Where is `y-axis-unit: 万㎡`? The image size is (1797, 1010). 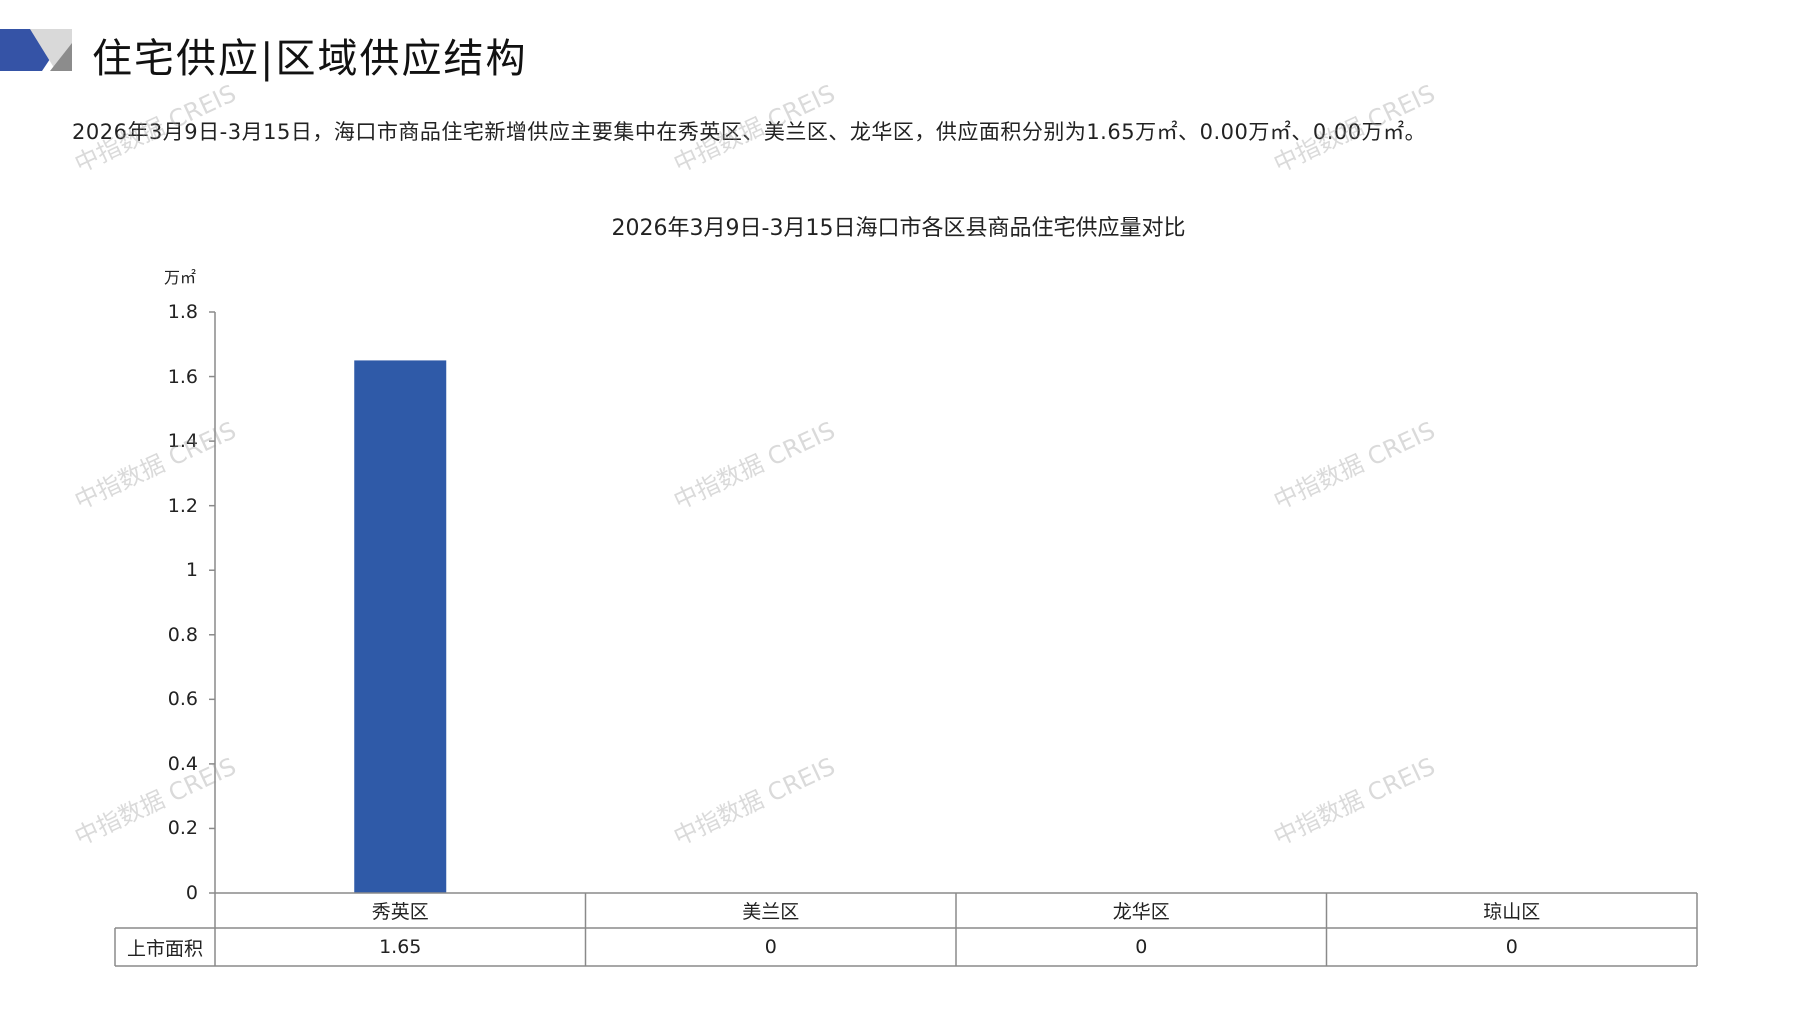
y-axis-unit: 万㎡ is located at coordinates (180, 277).